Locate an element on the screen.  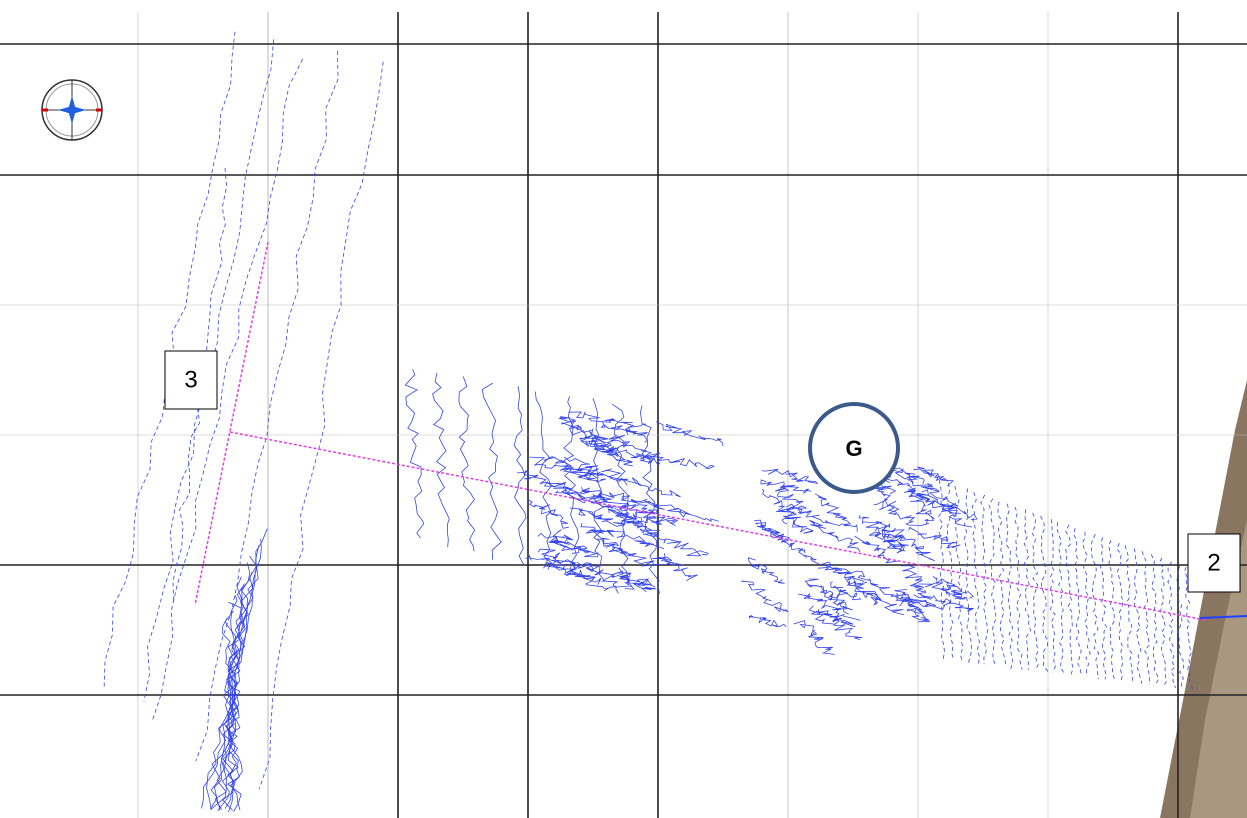
marker-3: 3 is located at coordinates (191, 380).